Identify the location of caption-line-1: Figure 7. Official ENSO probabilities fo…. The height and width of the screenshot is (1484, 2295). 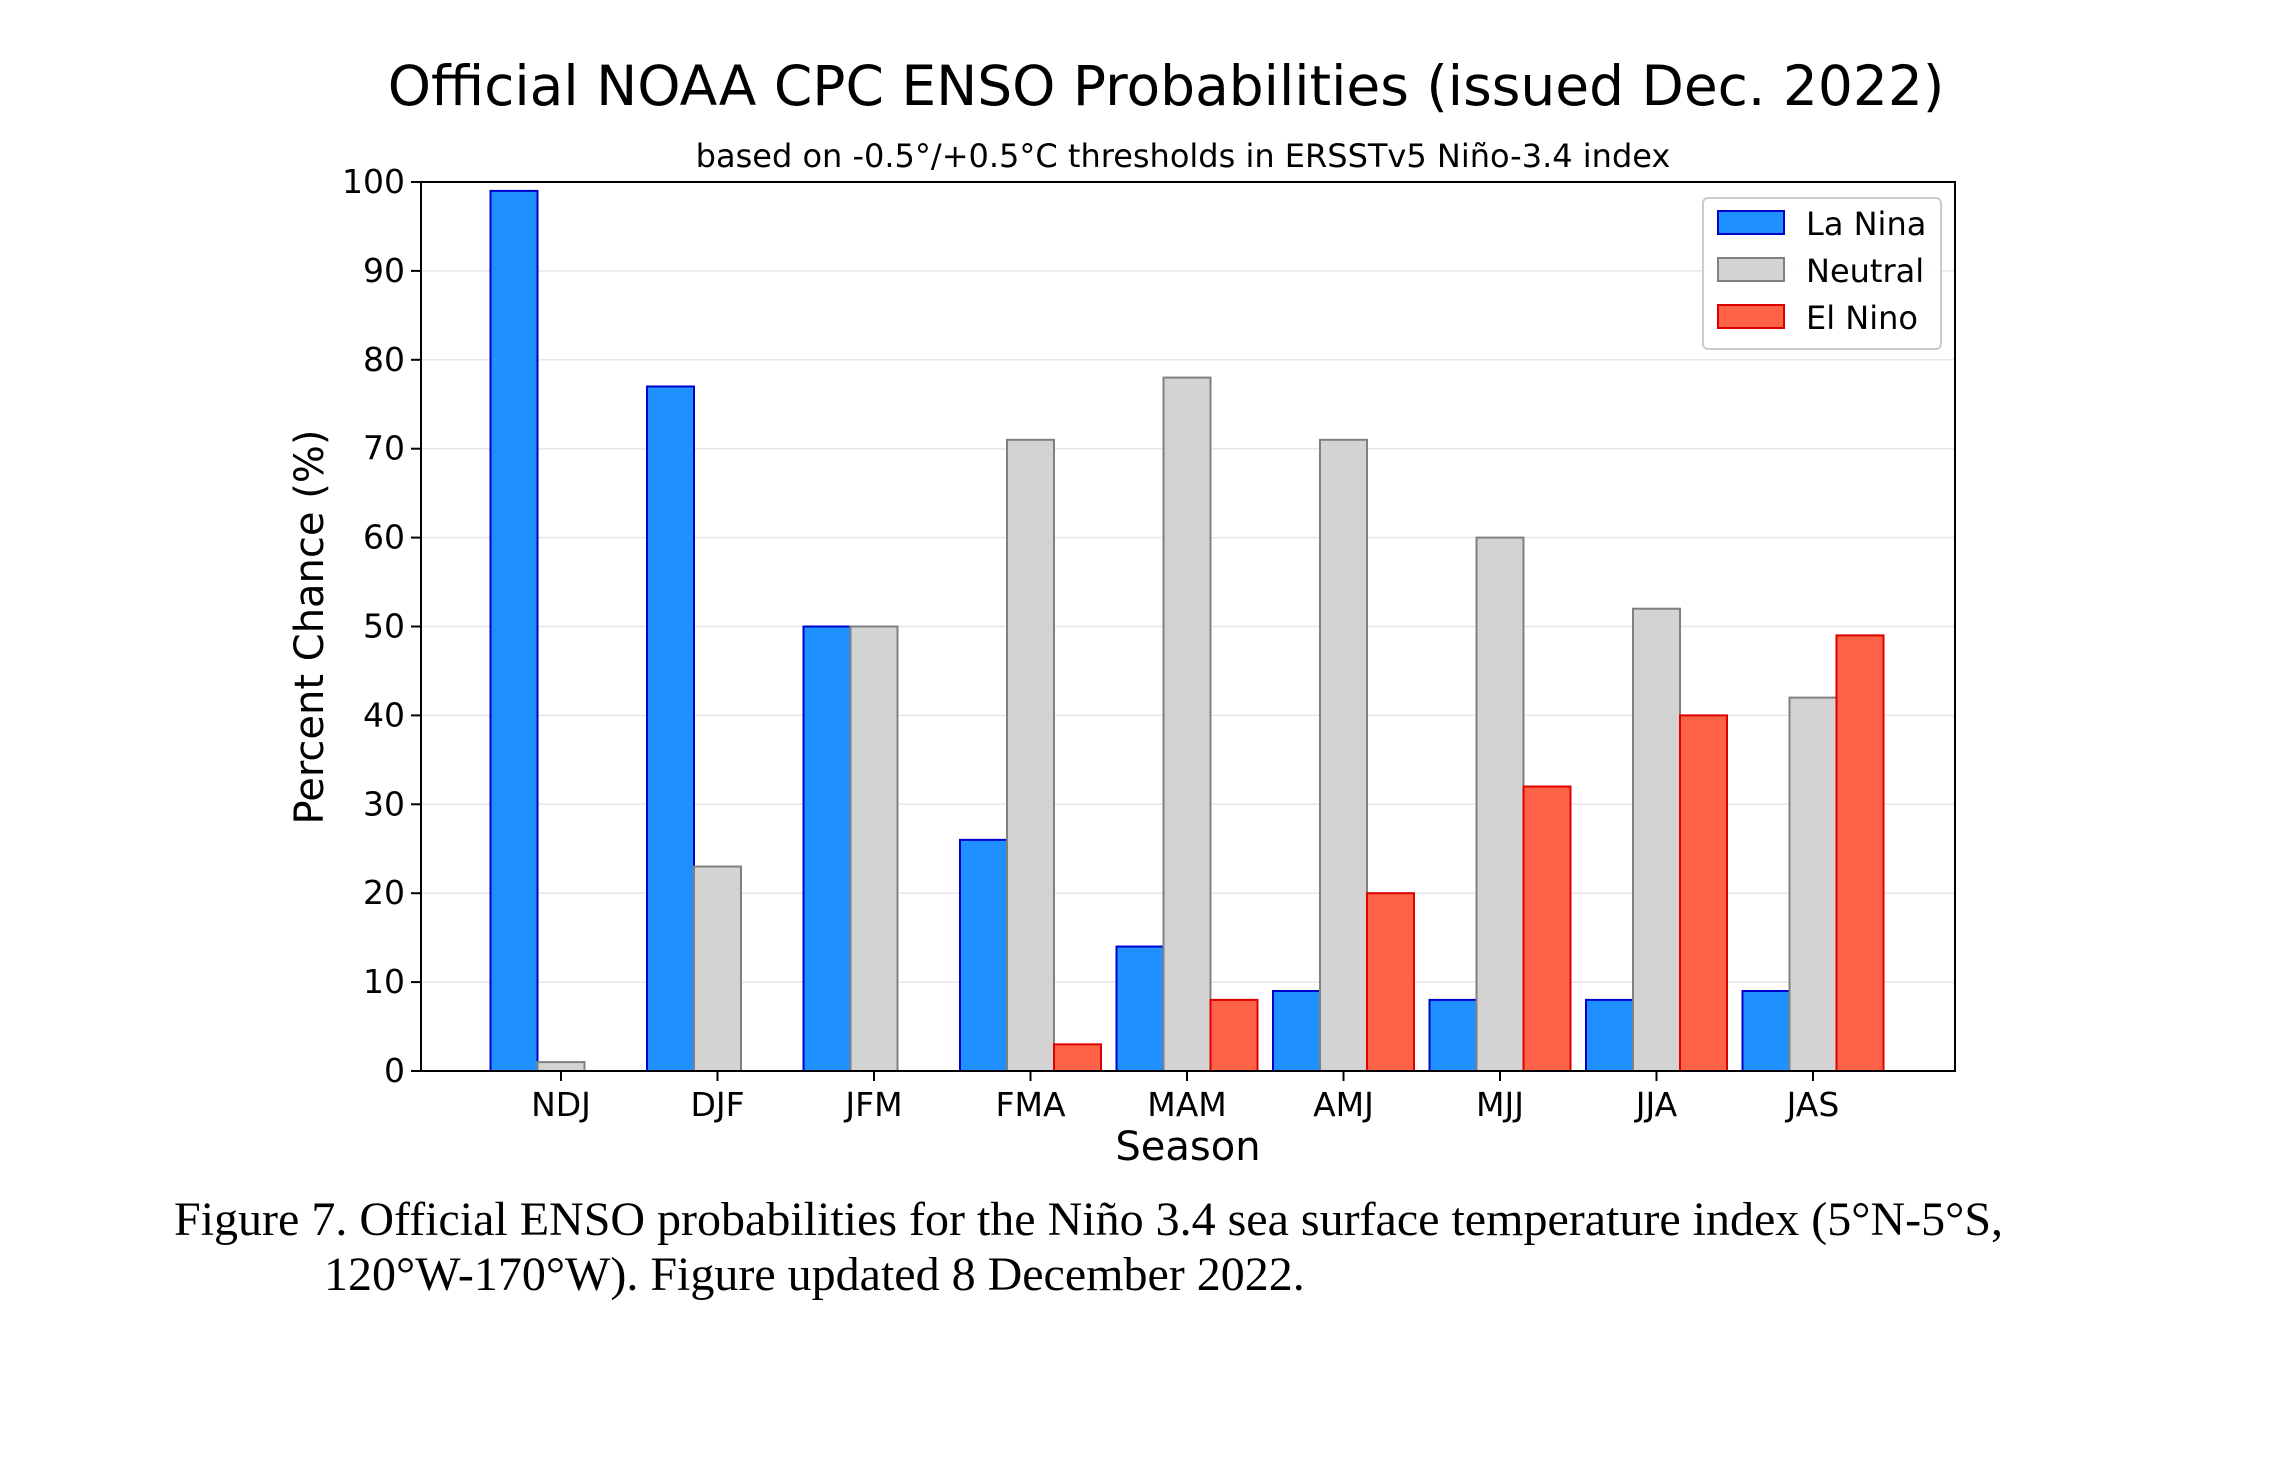
(1089, 1219).